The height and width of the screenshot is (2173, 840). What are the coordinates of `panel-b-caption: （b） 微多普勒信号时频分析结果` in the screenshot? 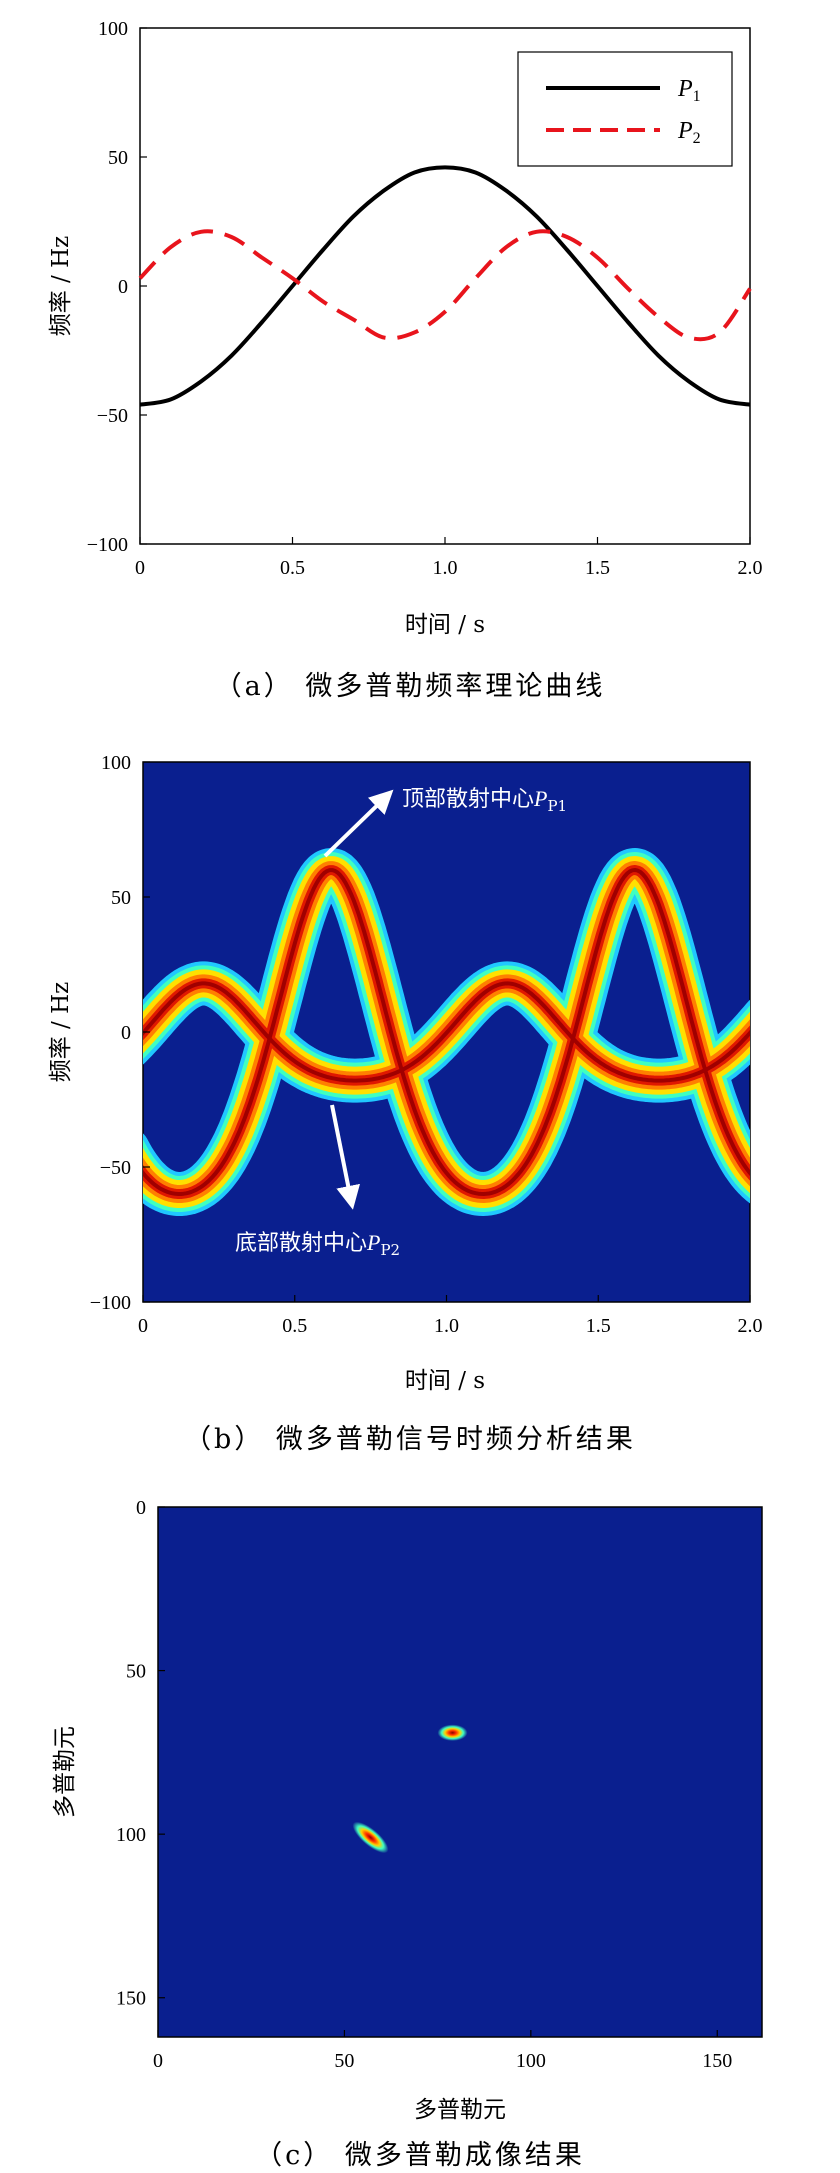 It's located at (410, 1439).